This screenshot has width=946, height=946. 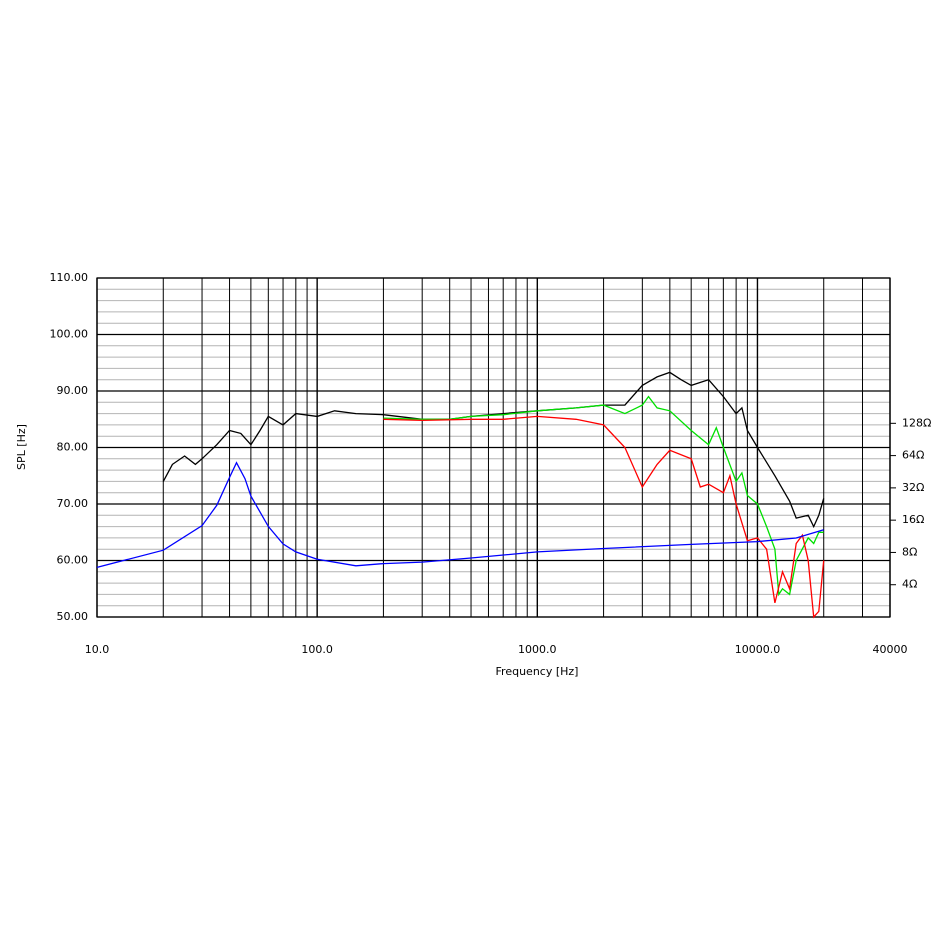 I want to click on y2-tick-label: 4Ω, so click(x=909, y=584).